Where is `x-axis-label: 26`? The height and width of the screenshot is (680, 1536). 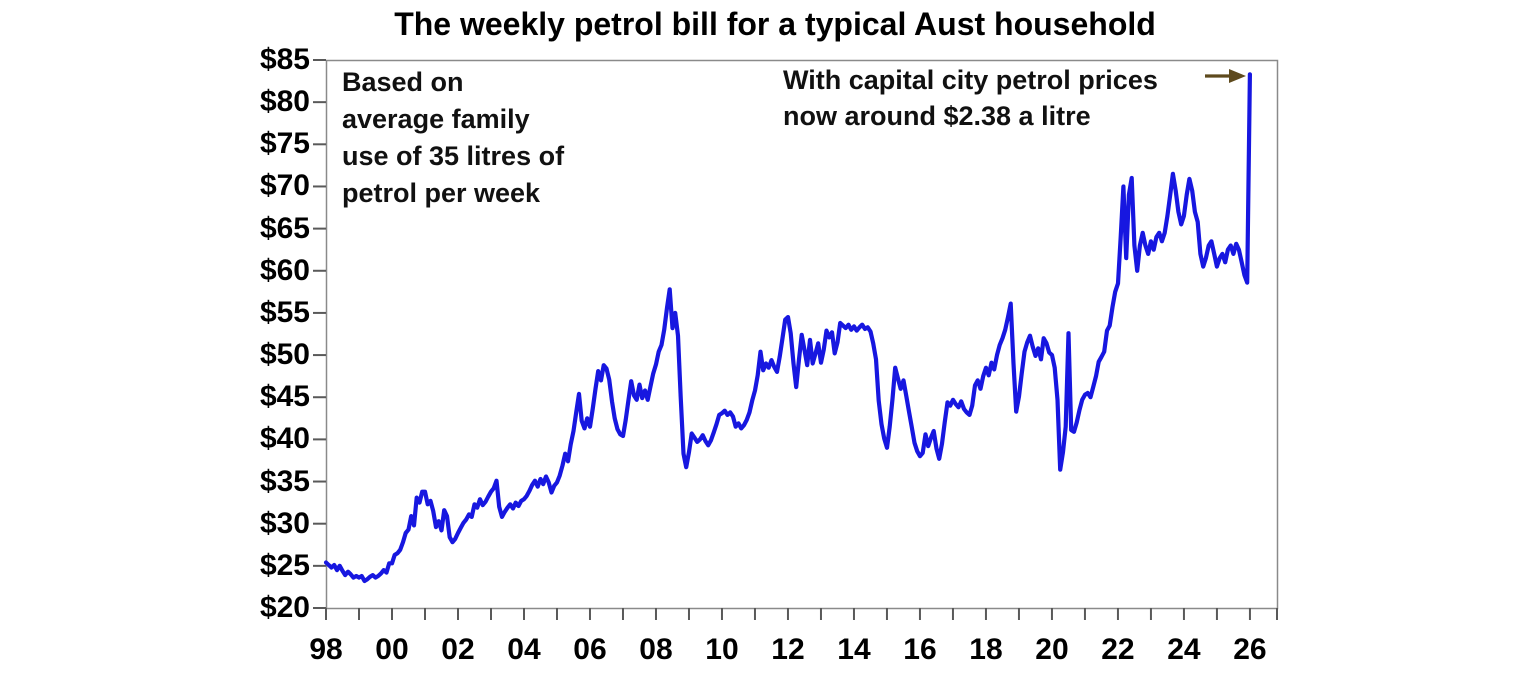 x-axis-label: 26 is located at coordinates (1250, 649).